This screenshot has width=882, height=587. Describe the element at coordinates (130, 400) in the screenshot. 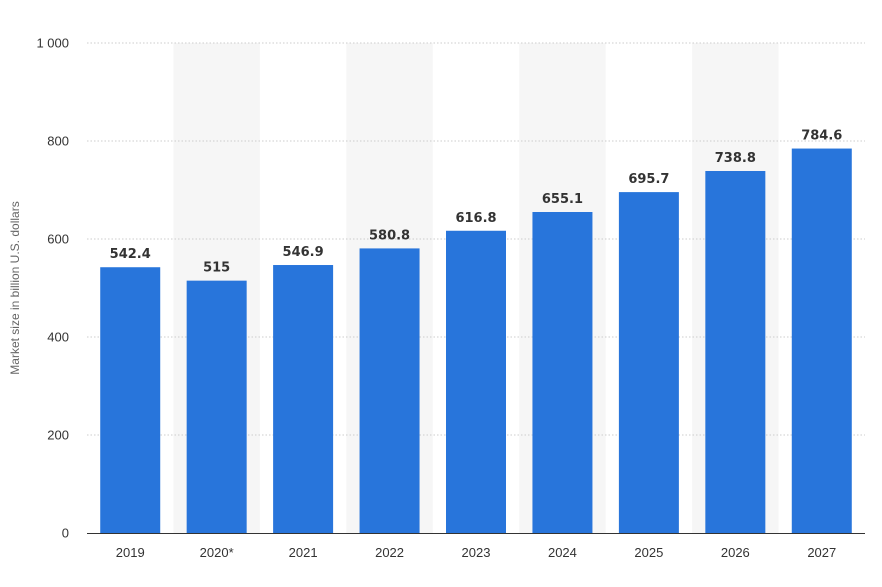

I see `bar-2019` at that location.